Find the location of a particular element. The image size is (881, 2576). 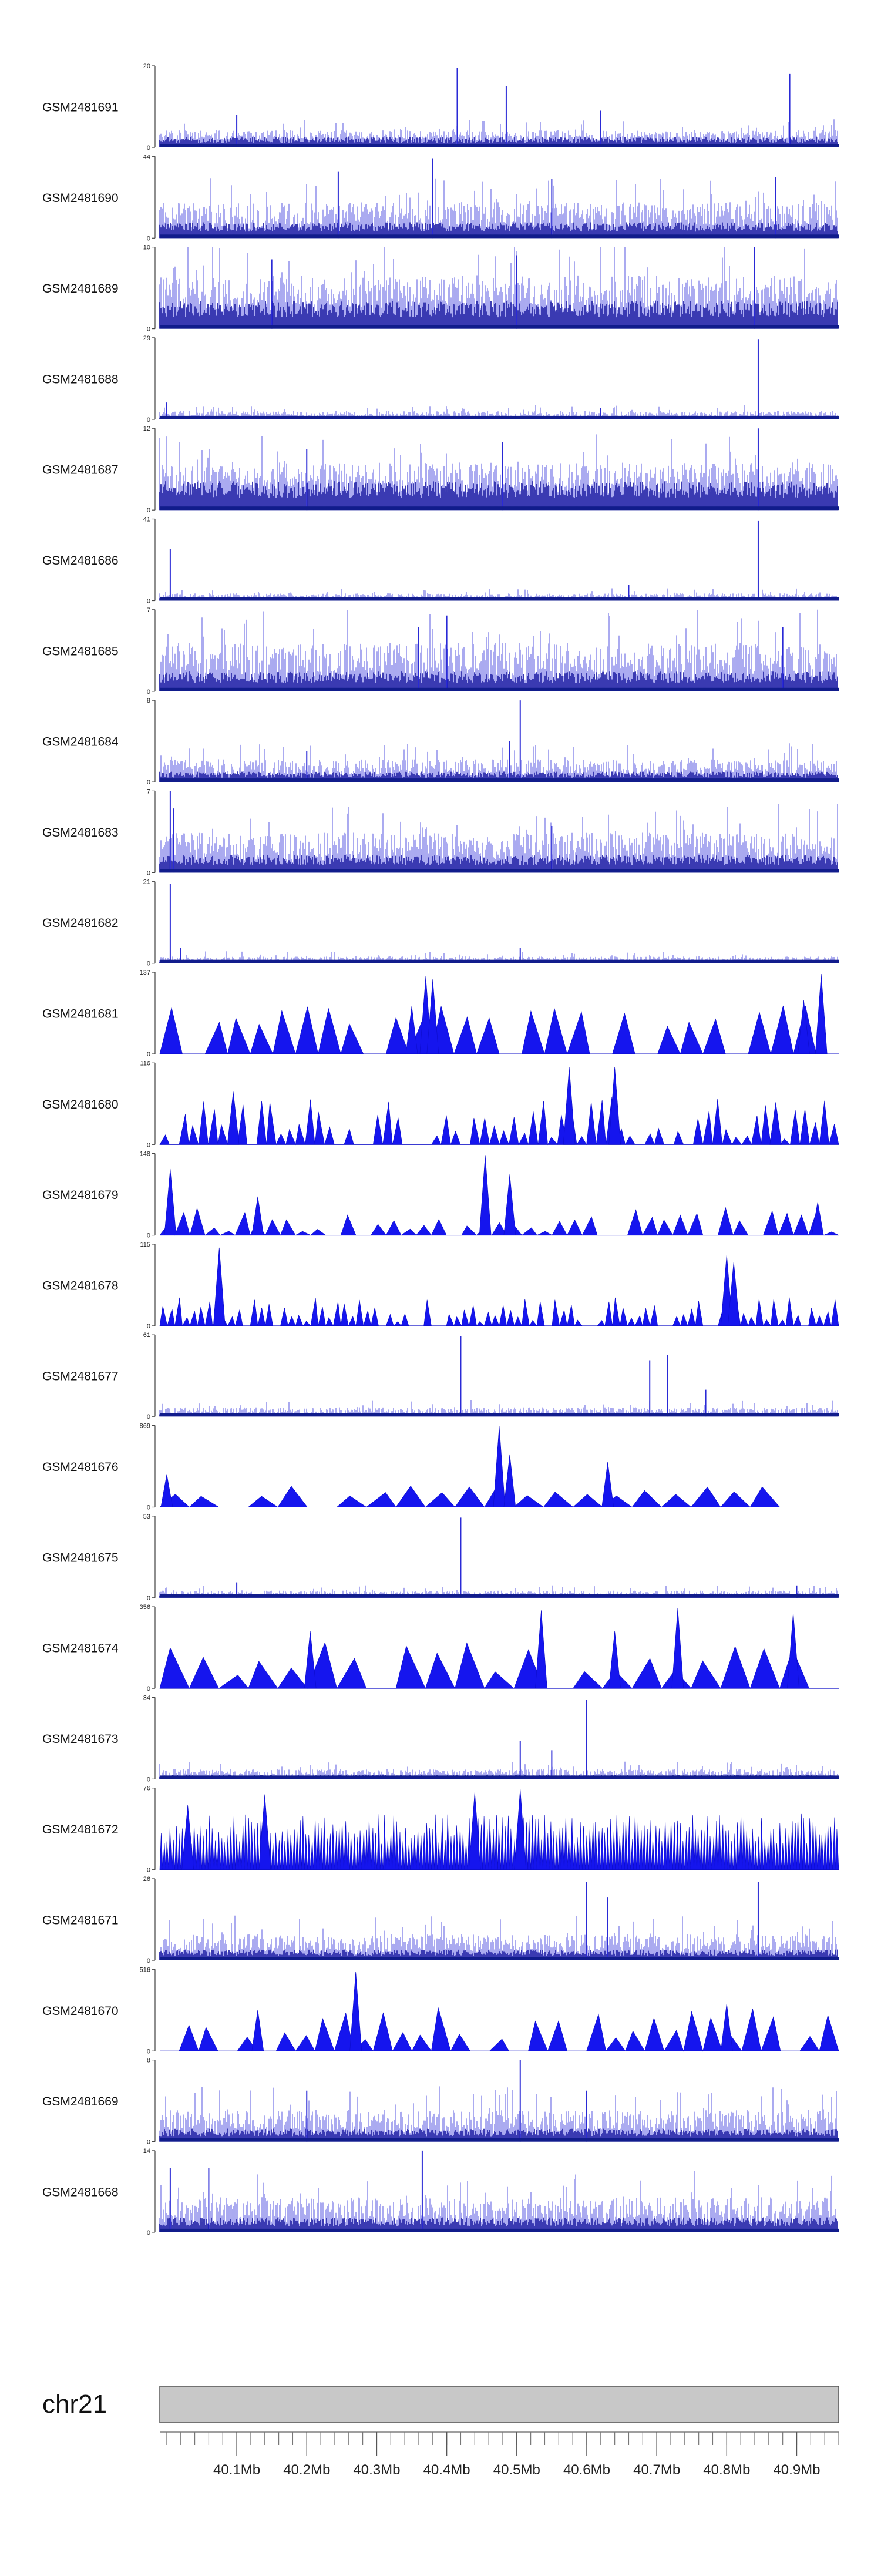

y-tick-label-max: 516 is located at coordinates (145, 1970).